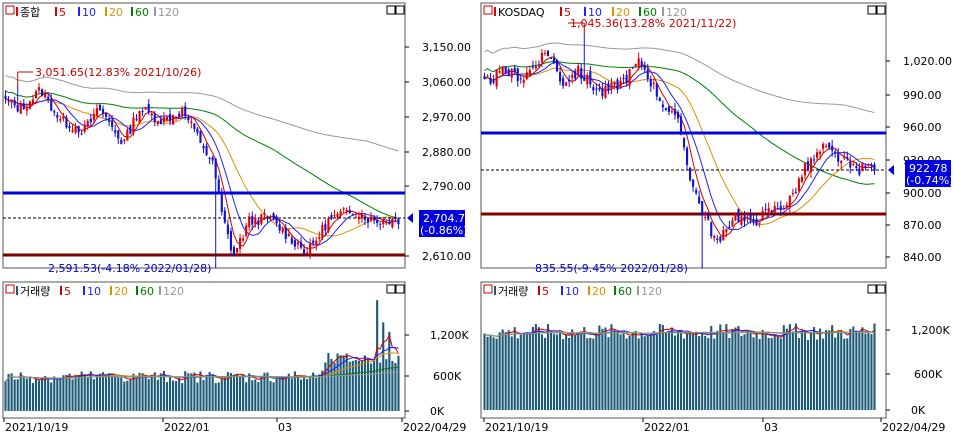 The image size is (954, 438). What do you see at coordinates (106, 11) in the screenshot?
I see `legend-ma20-marker` at bounding box center [106, 11].